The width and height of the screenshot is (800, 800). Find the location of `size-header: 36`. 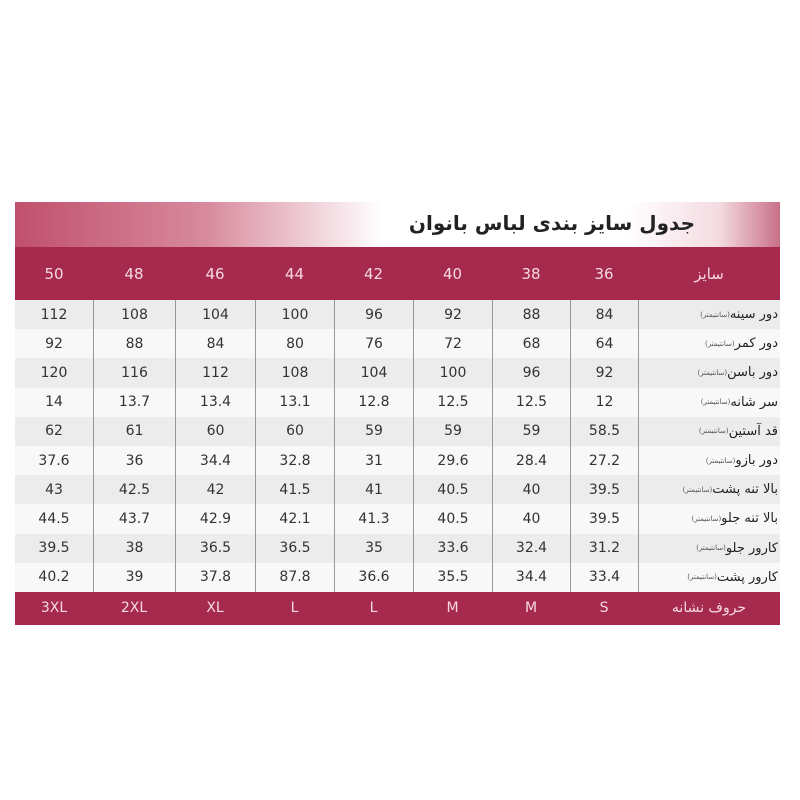

size-header: 36 is located at coordinates (604, 273).